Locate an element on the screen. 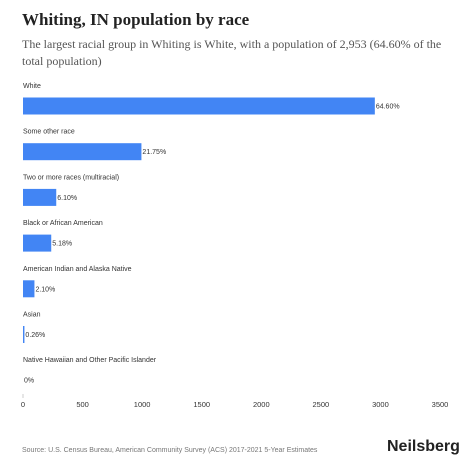 The image size is (474, 474). value-label: 21.75% is located at coordinates (154, 152).